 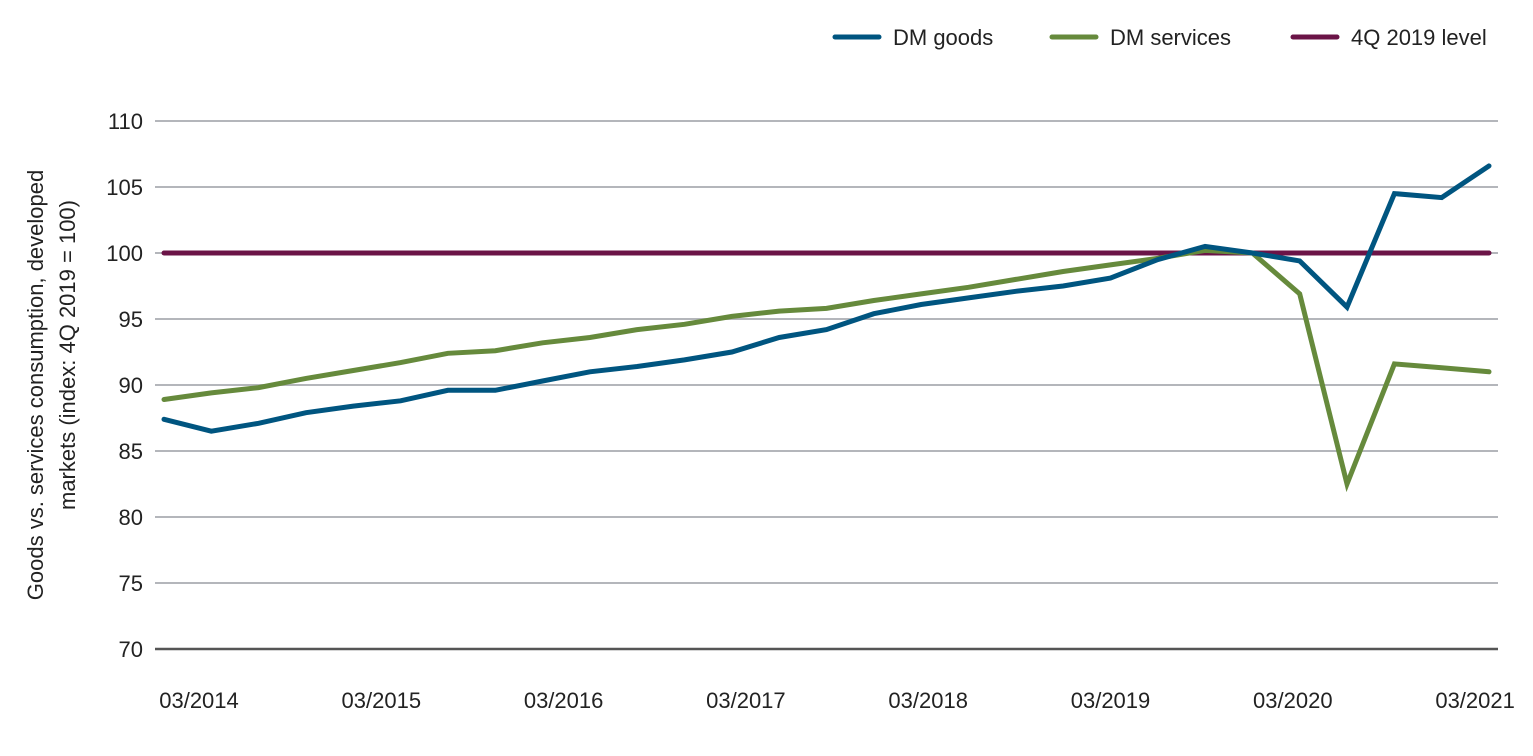 I want to click on y-axis-ticks: 70 75 80 85 90 95 100 105 110, so click(x=124, y=385).